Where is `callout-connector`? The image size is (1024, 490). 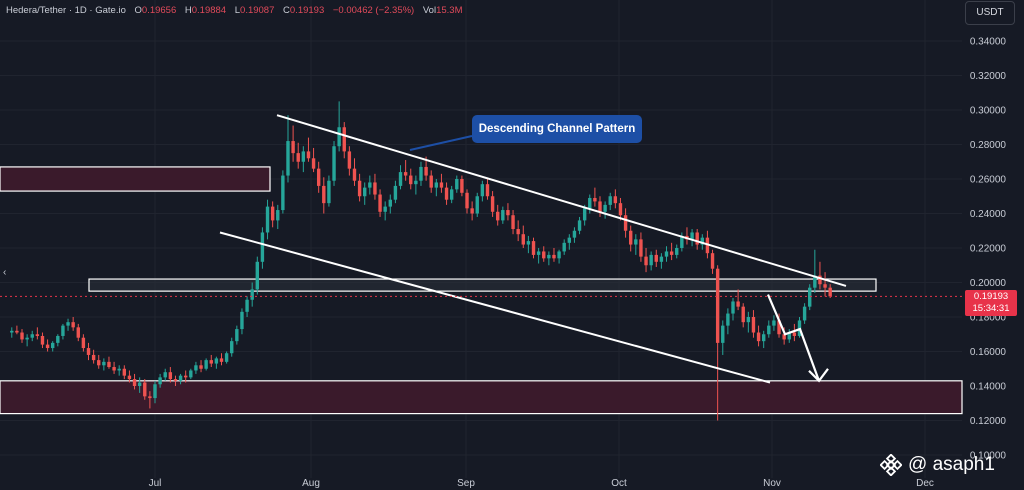 callout-connector is located at coordinates (441, 143).